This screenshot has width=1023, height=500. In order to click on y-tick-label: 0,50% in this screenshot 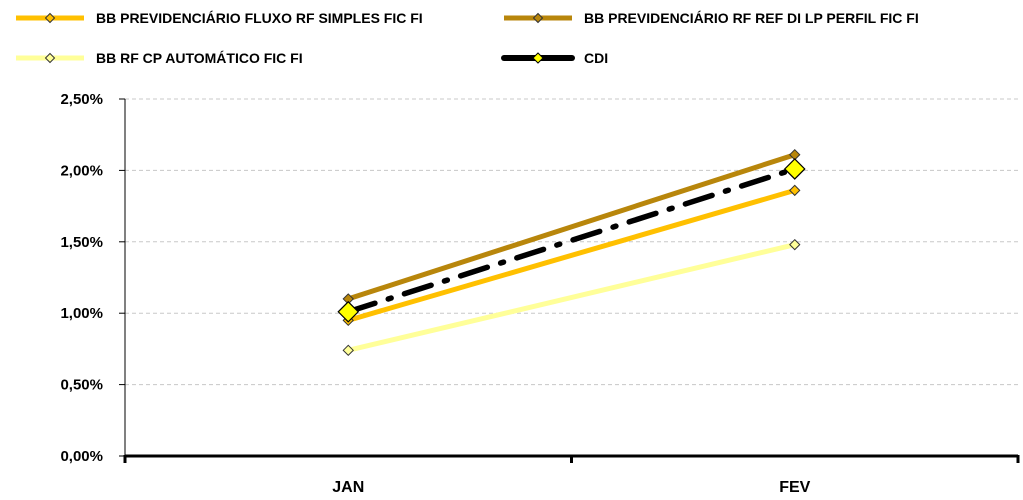, I will do `click(81, 385)`.